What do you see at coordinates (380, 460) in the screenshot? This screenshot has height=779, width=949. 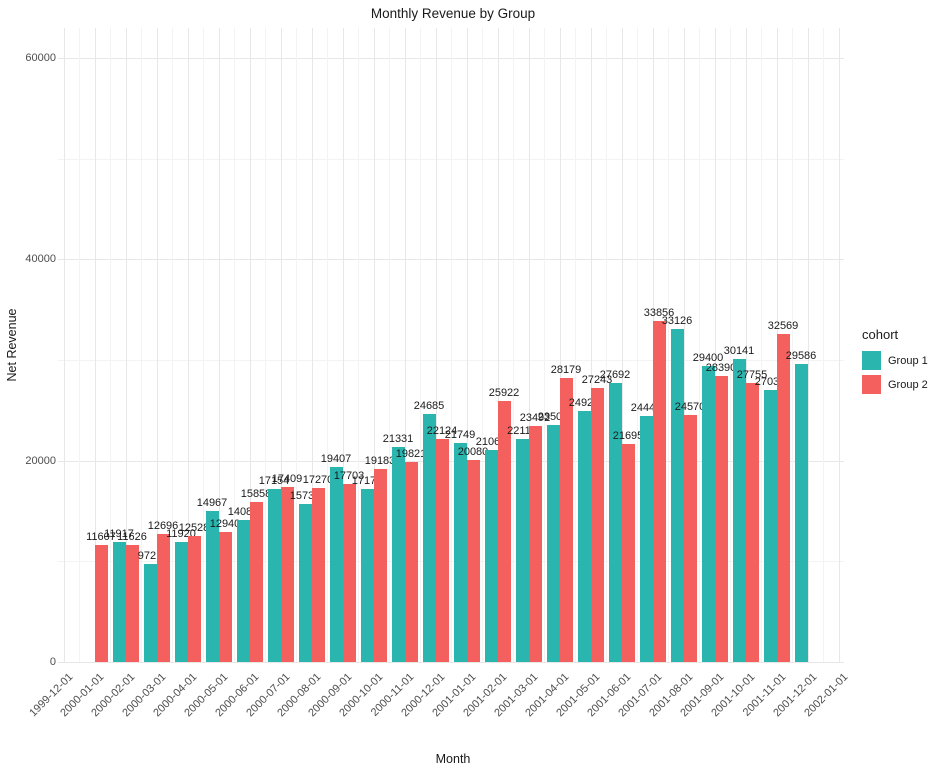 I see `bar-value-label: 19183` at bounding box center [380, 460].